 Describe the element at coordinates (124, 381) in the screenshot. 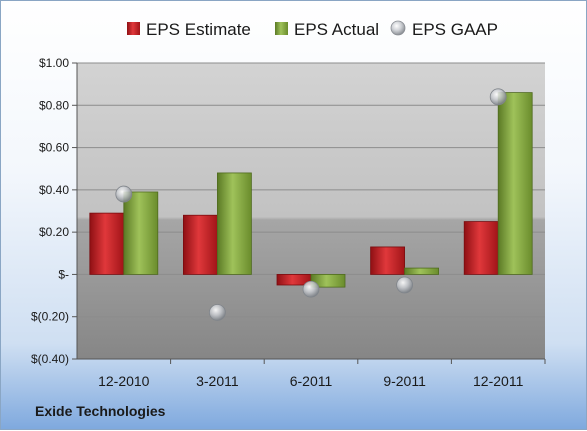

I see `x-category-label: 12-2010` at that location.